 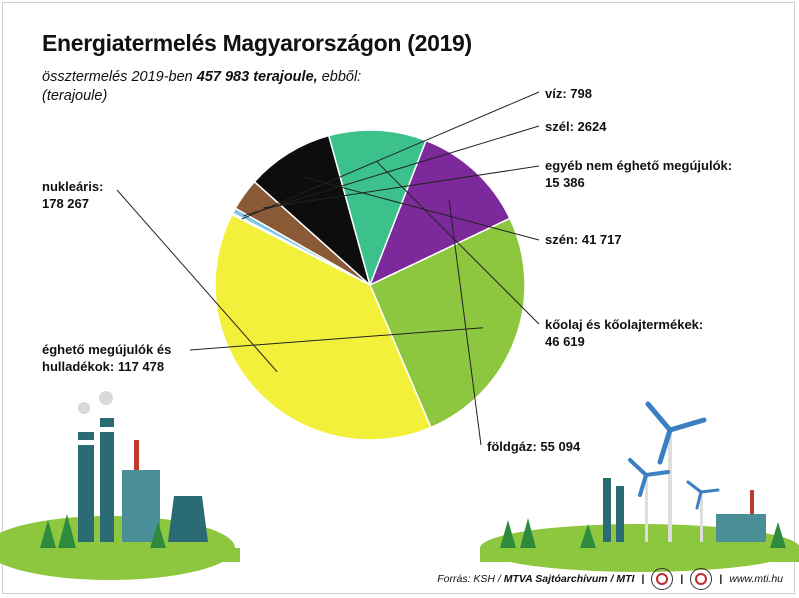 I want to click on subtitle-prefix: össztermelés 2019-ben, so click(x=119, y=77).